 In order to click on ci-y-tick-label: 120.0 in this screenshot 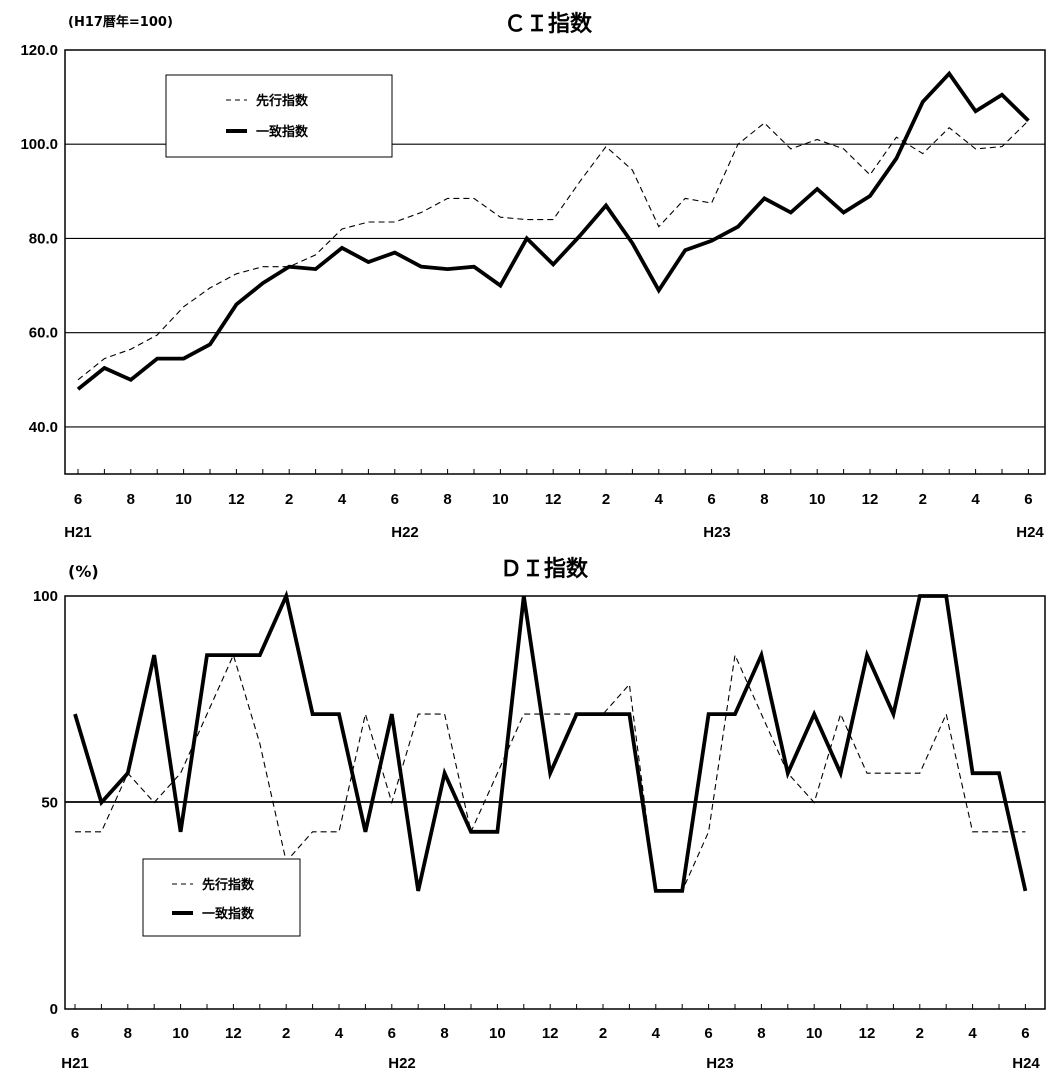, I will do `click(39, 50)`.